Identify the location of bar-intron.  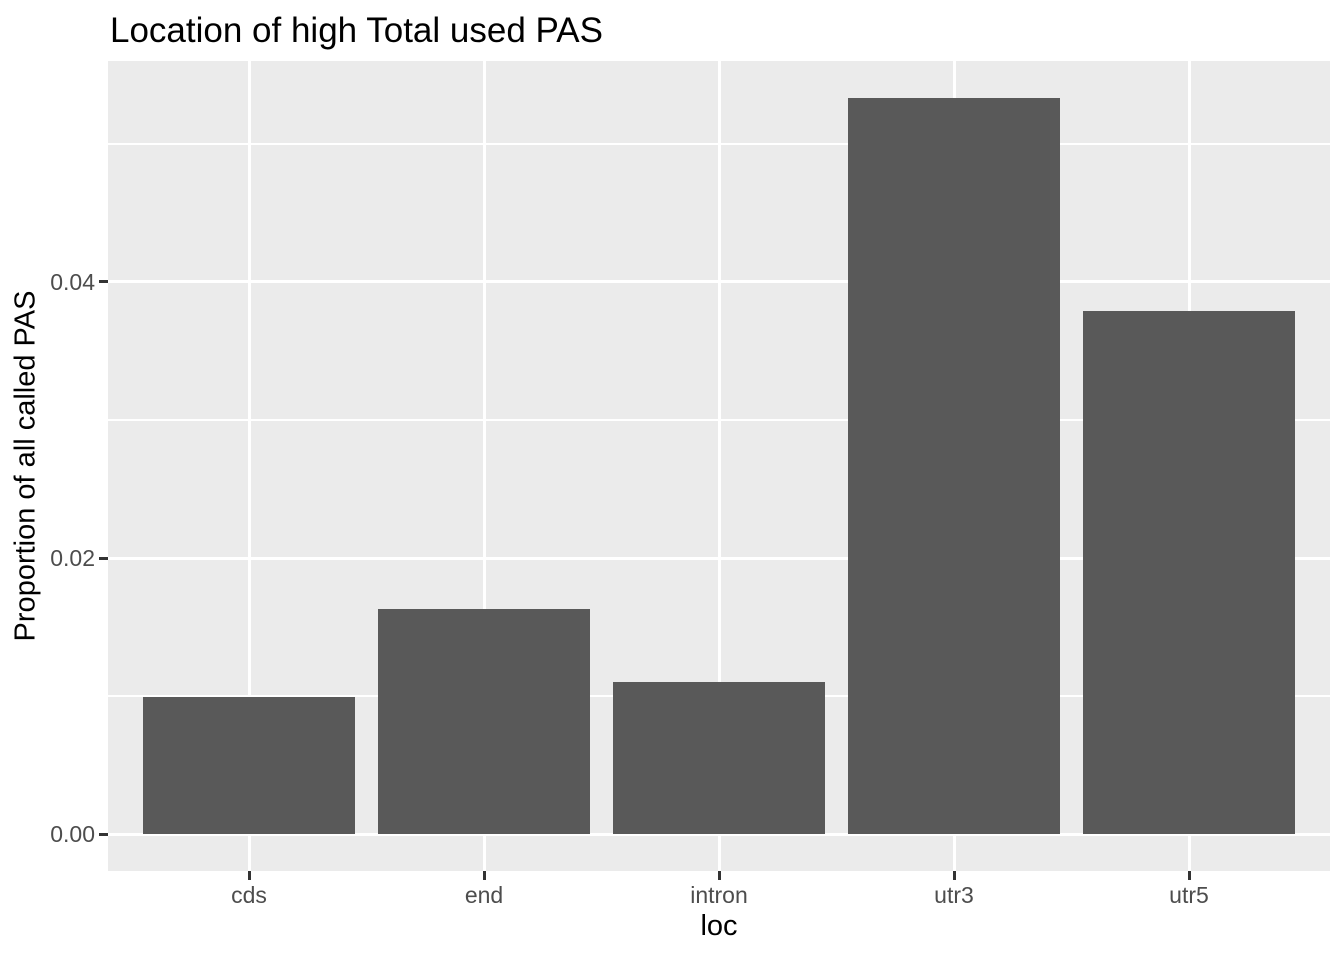
(719, 758).